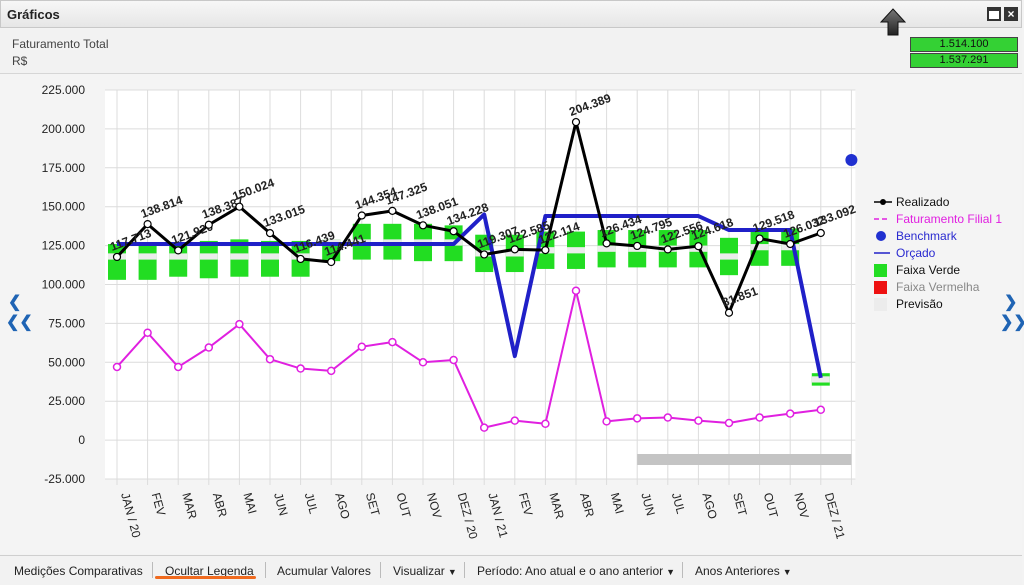  What do you see at coordinates (66, 401) in the screenshot?
I see `y-tick-label: 25.000` at bounding box center [66, 401].